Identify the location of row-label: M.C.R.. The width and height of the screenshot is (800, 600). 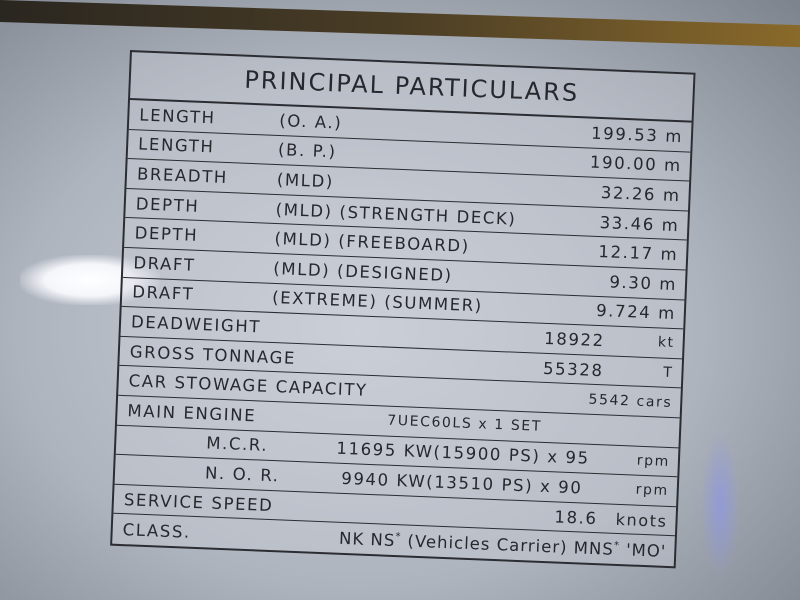
(237, 444).